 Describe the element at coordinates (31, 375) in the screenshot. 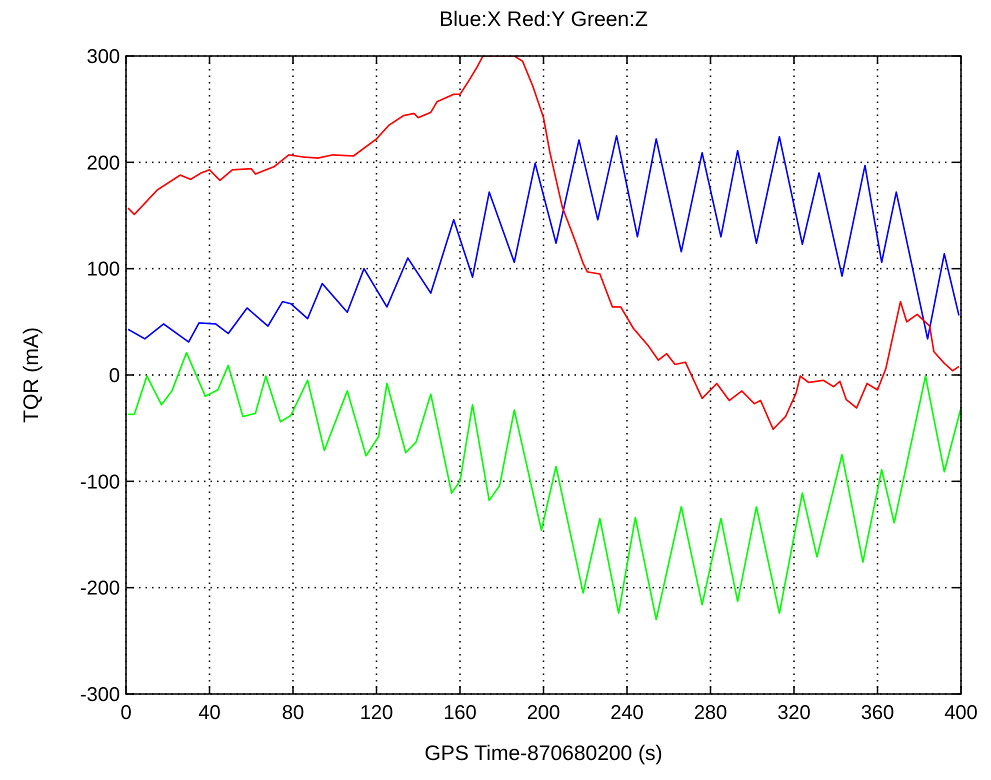

I see `y-axis-title: TQR (mA)` at that location.